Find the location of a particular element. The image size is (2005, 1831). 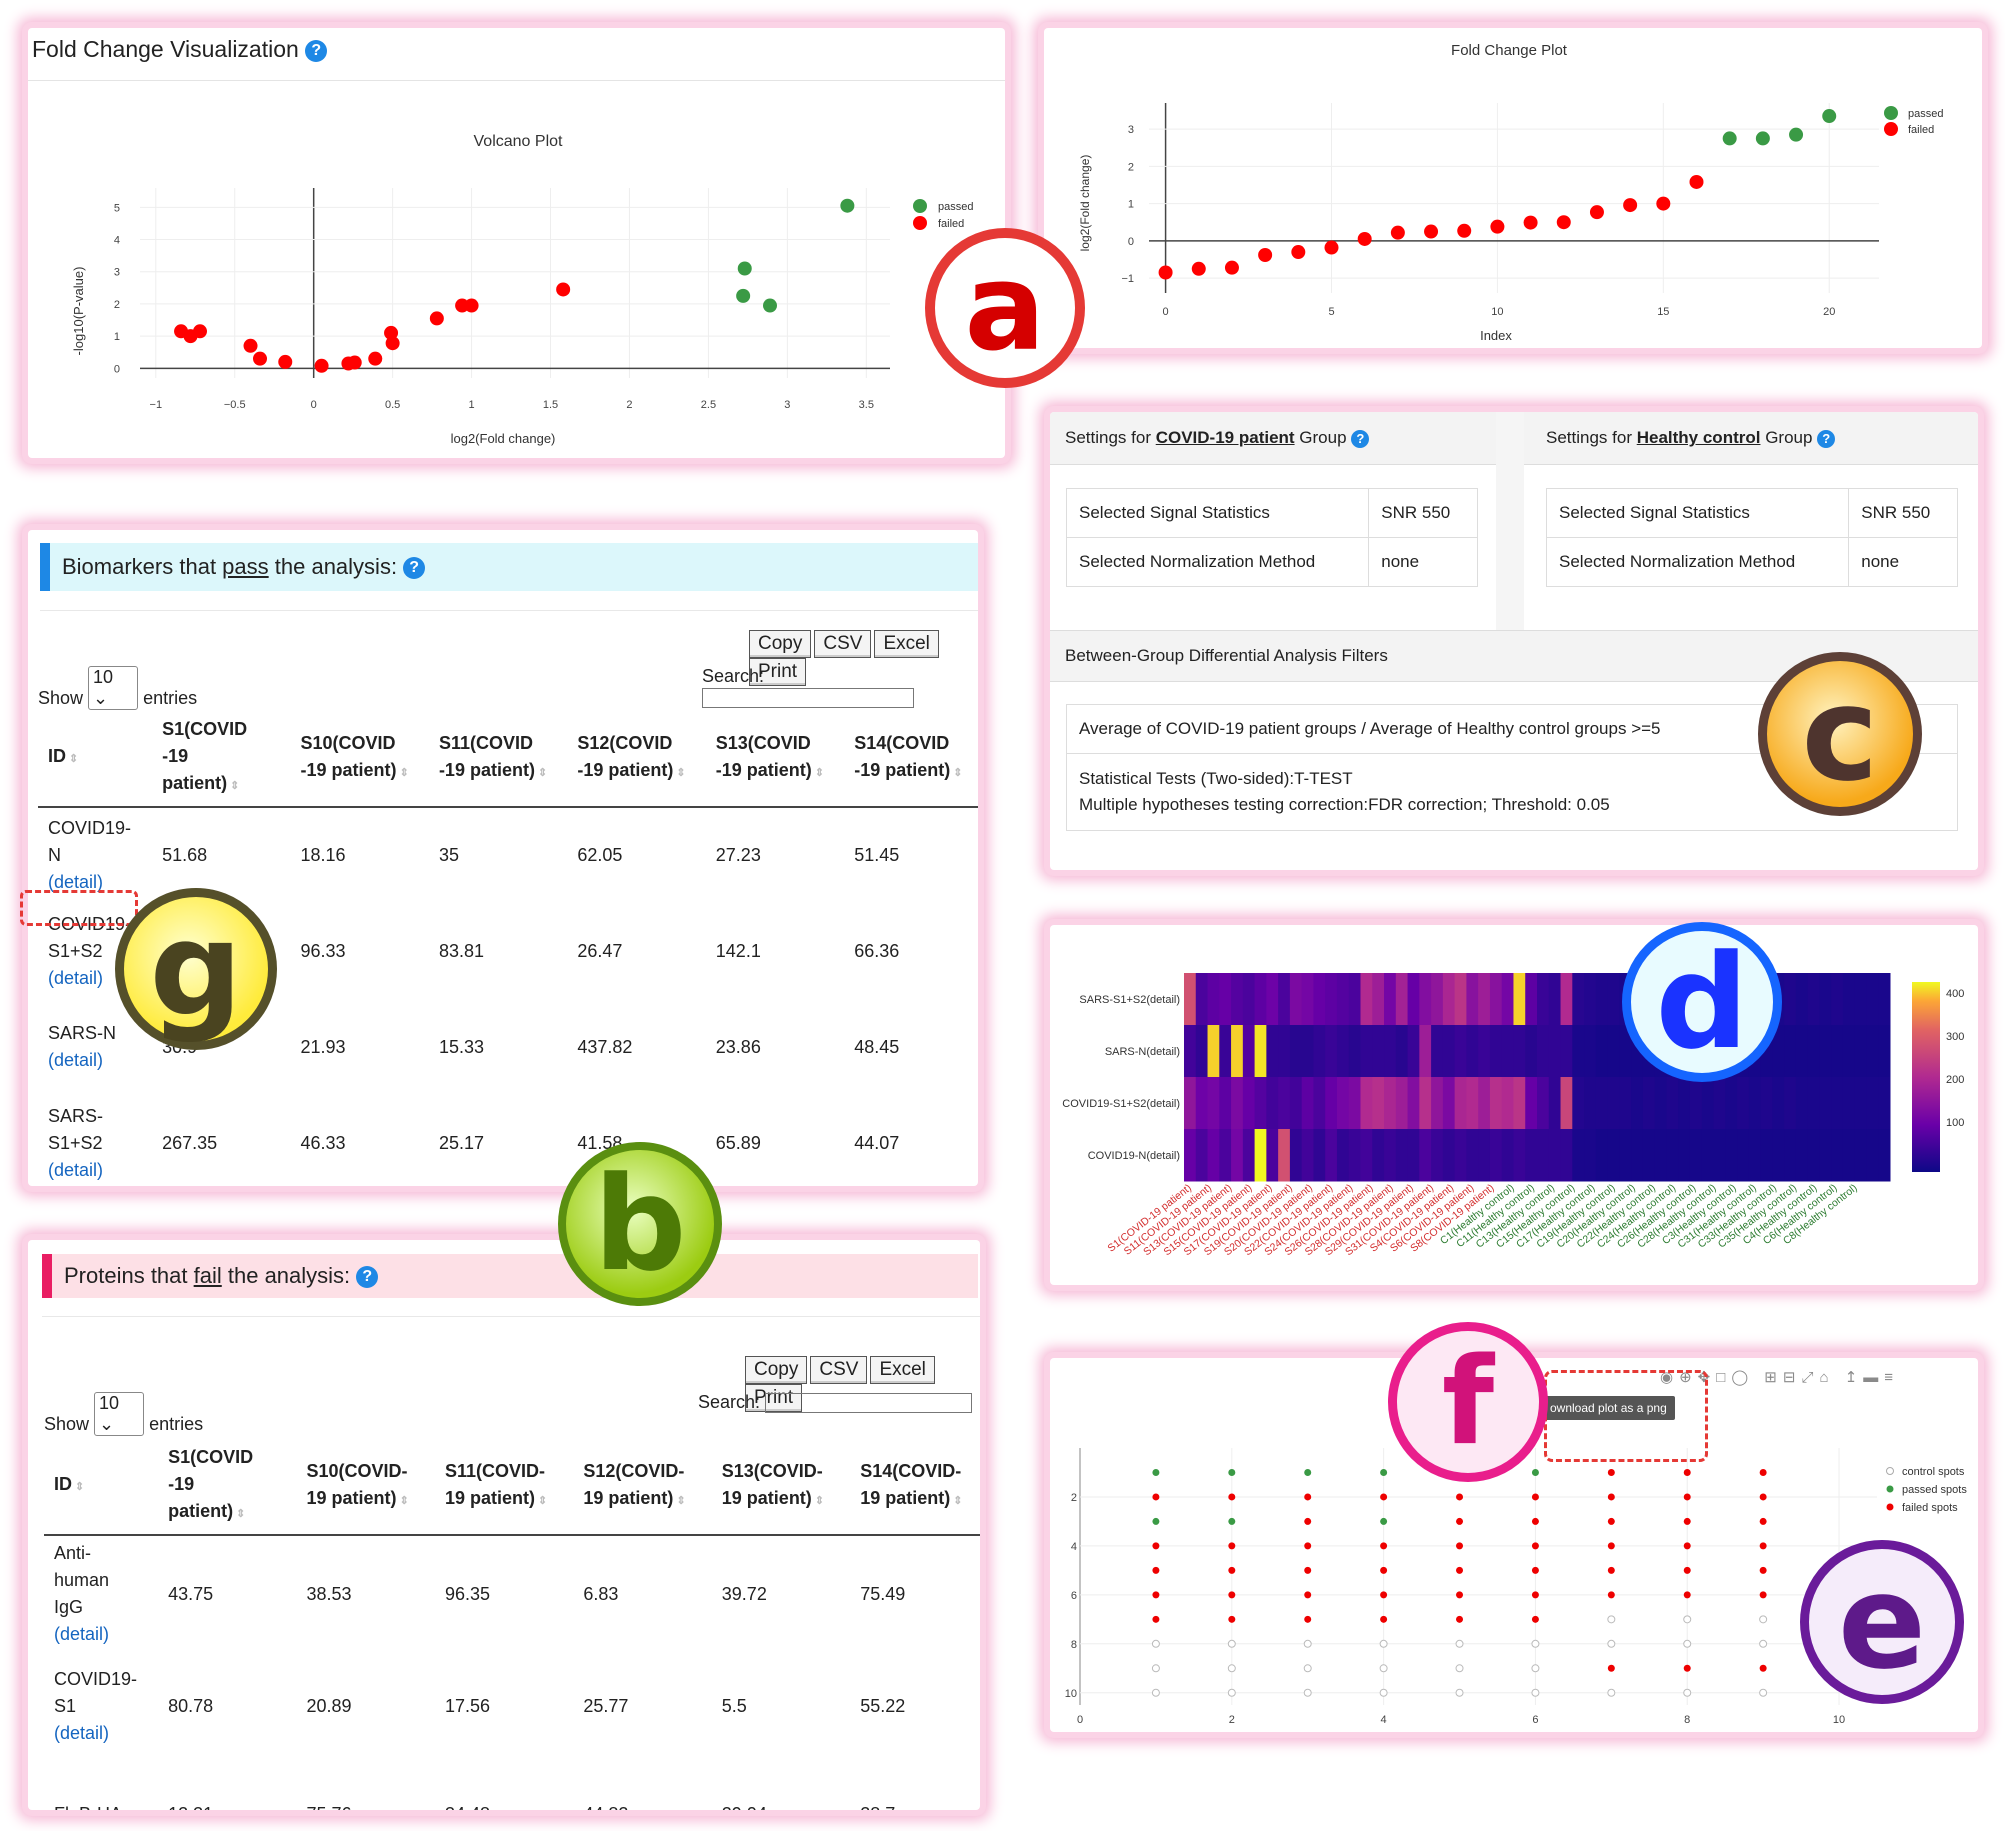

x-axis-label: Index is located at coordinates (1496, 335).